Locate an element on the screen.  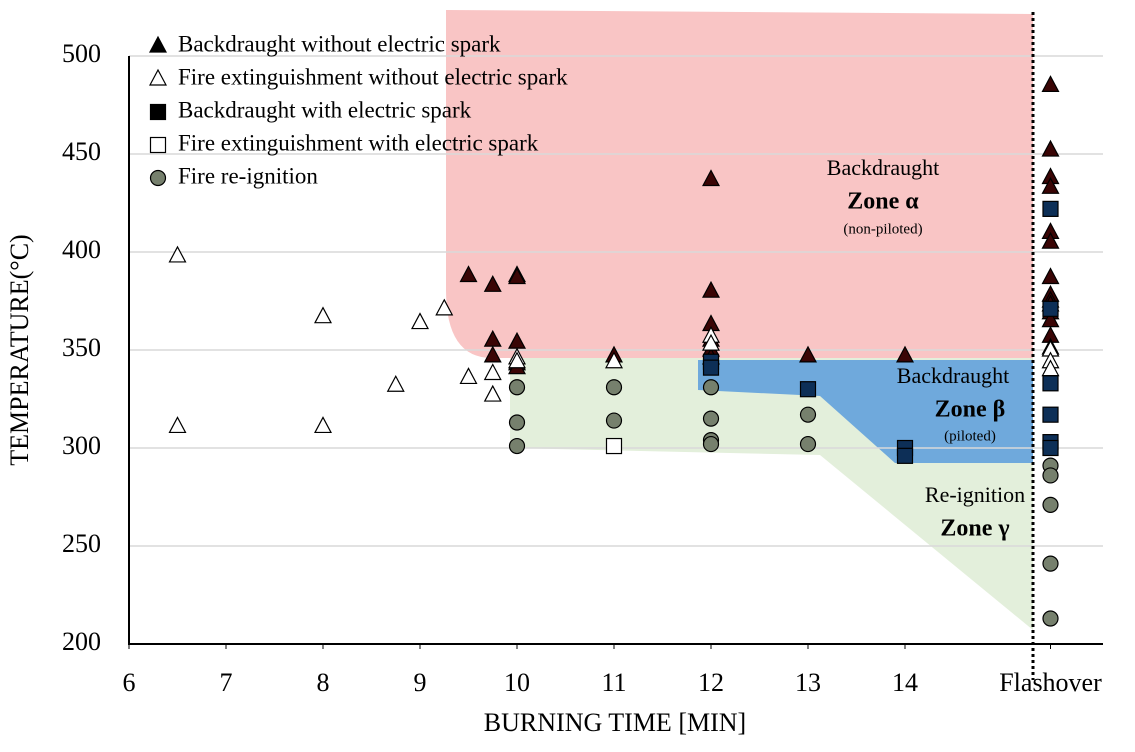
zone-label: Zone α is located at coordinates (883, 202).